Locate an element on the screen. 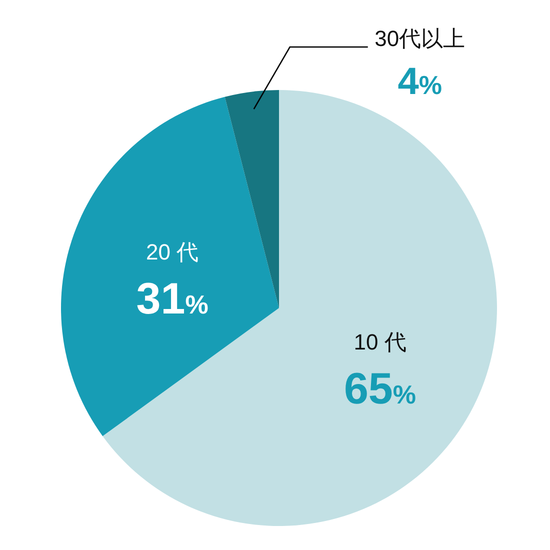 The width and height of the screenshot is (550, 550). data-label: 4% is located at coordinates (420, 82).